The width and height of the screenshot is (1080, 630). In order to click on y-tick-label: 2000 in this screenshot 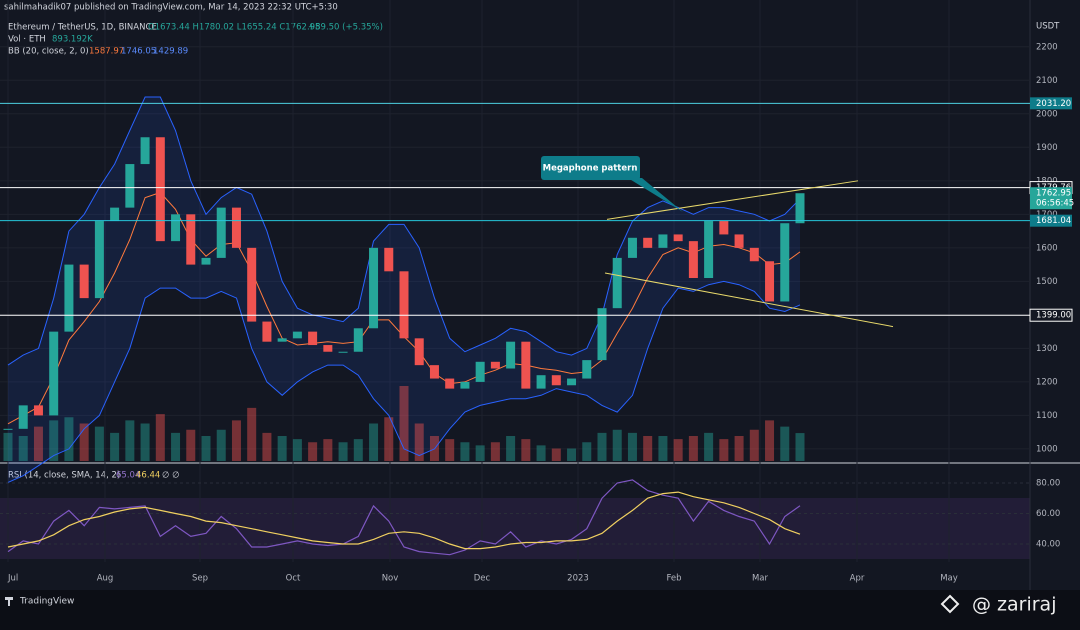, I will do `click(1047, 114)`.